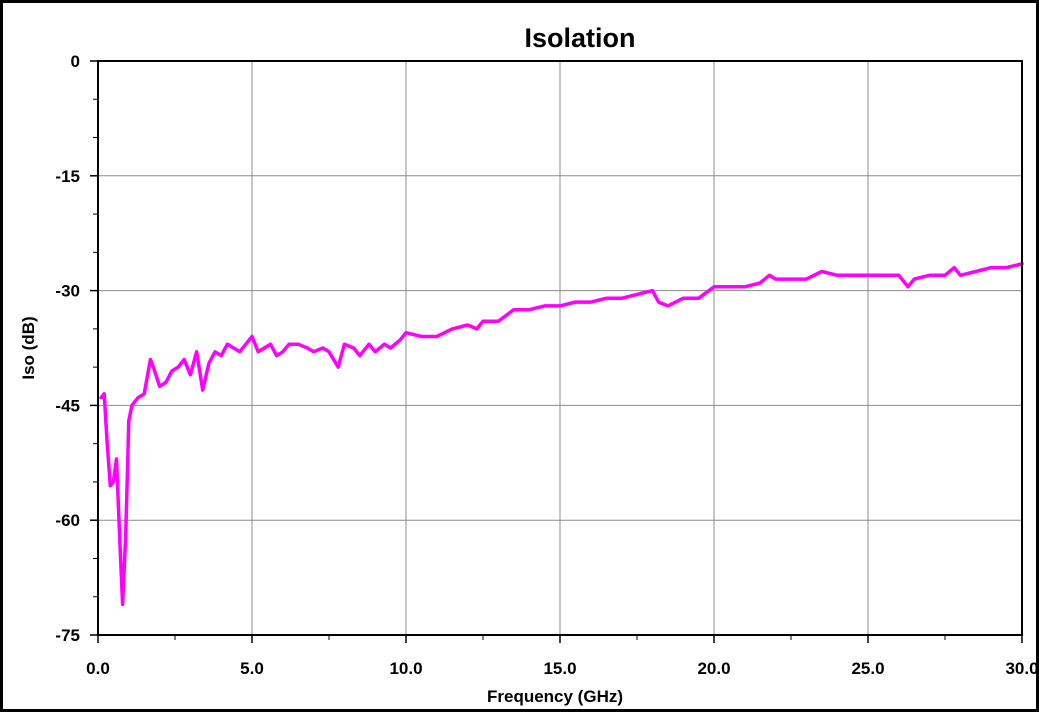 The image size is (1039, 717). I want to click on y-axis-label: Iso (dB), so click(28, 347).